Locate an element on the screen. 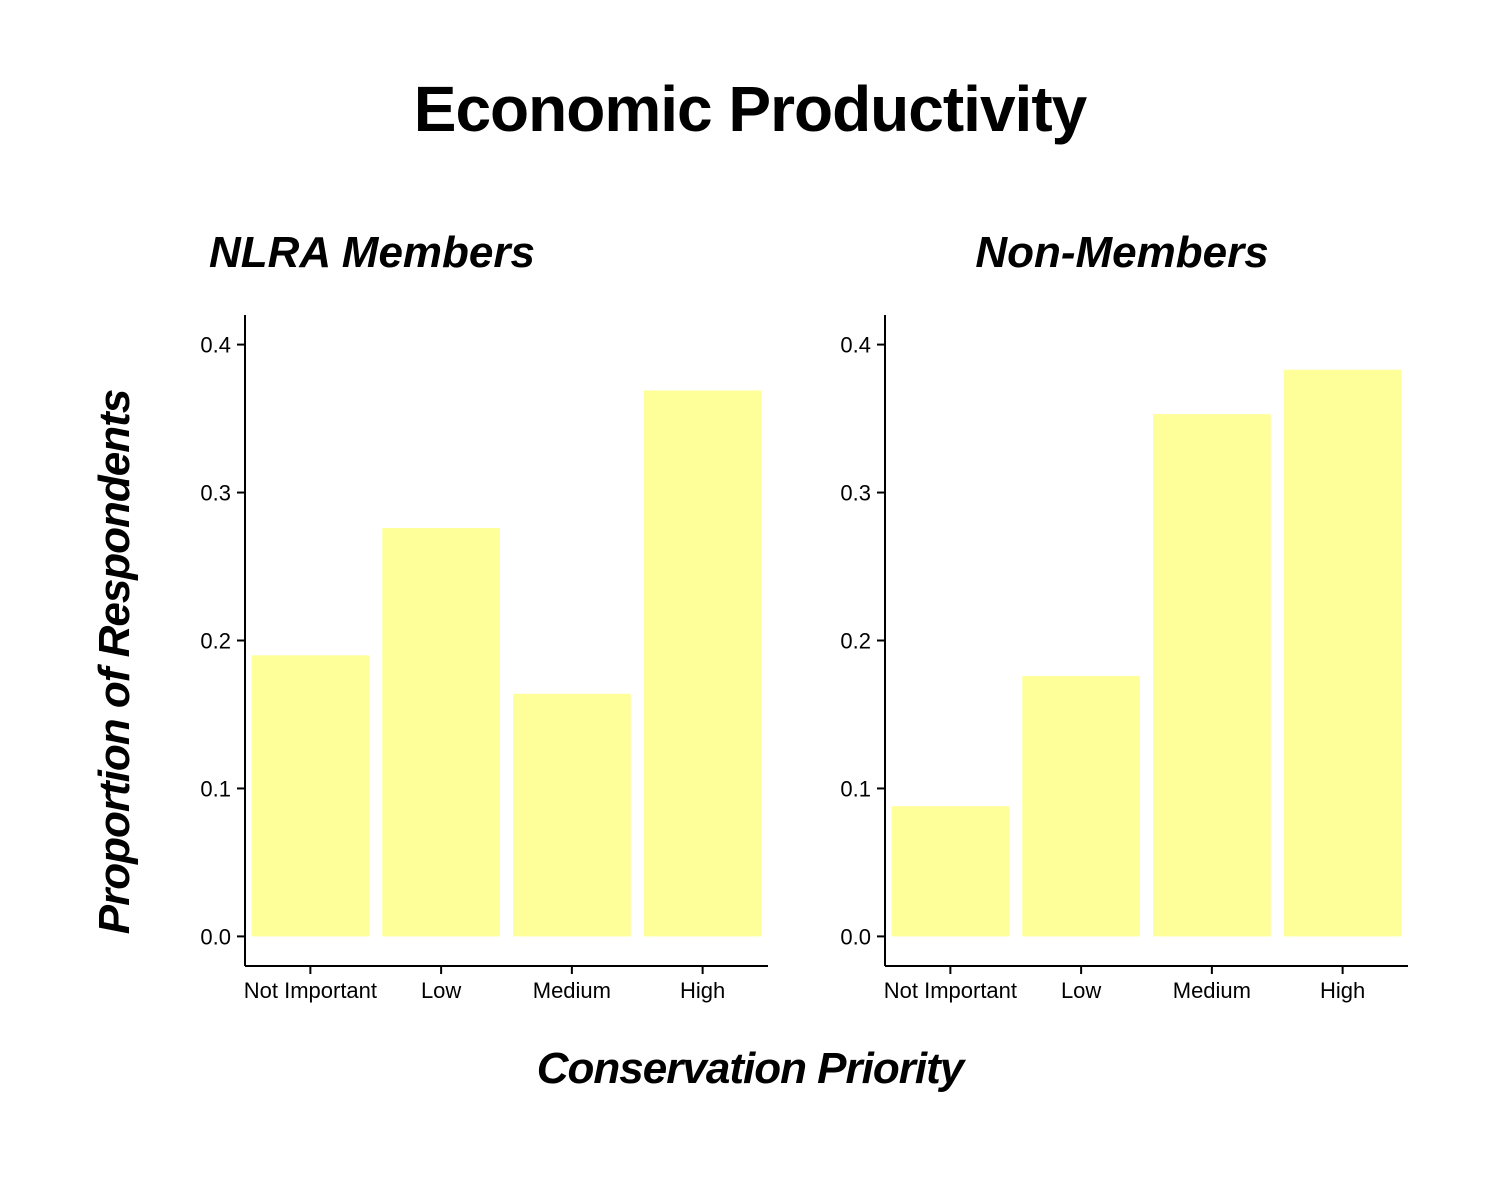  x-axis-title: Conservation Priority is located at coordinates (750, 1068).